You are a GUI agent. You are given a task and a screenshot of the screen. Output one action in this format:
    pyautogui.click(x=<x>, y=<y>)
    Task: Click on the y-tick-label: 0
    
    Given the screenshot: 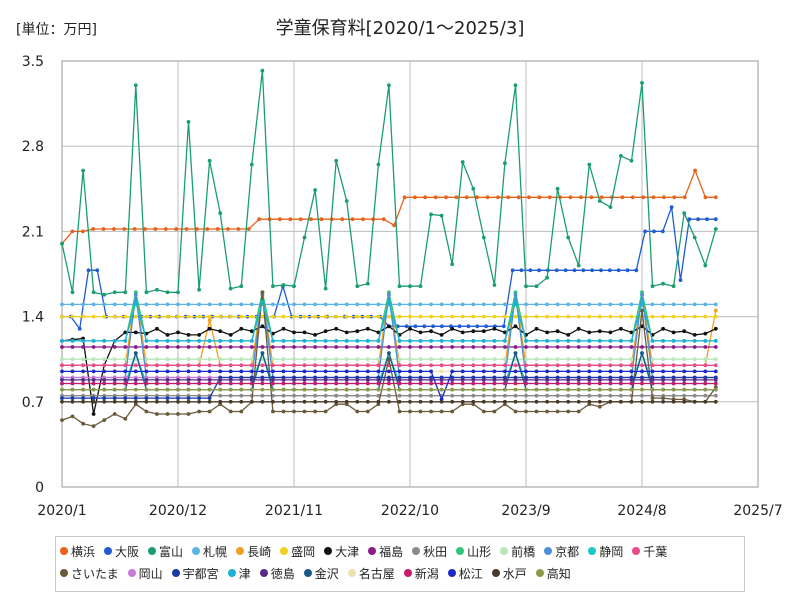 What is the action you would take?
    pyautogui.click(x=39, y=488)
    